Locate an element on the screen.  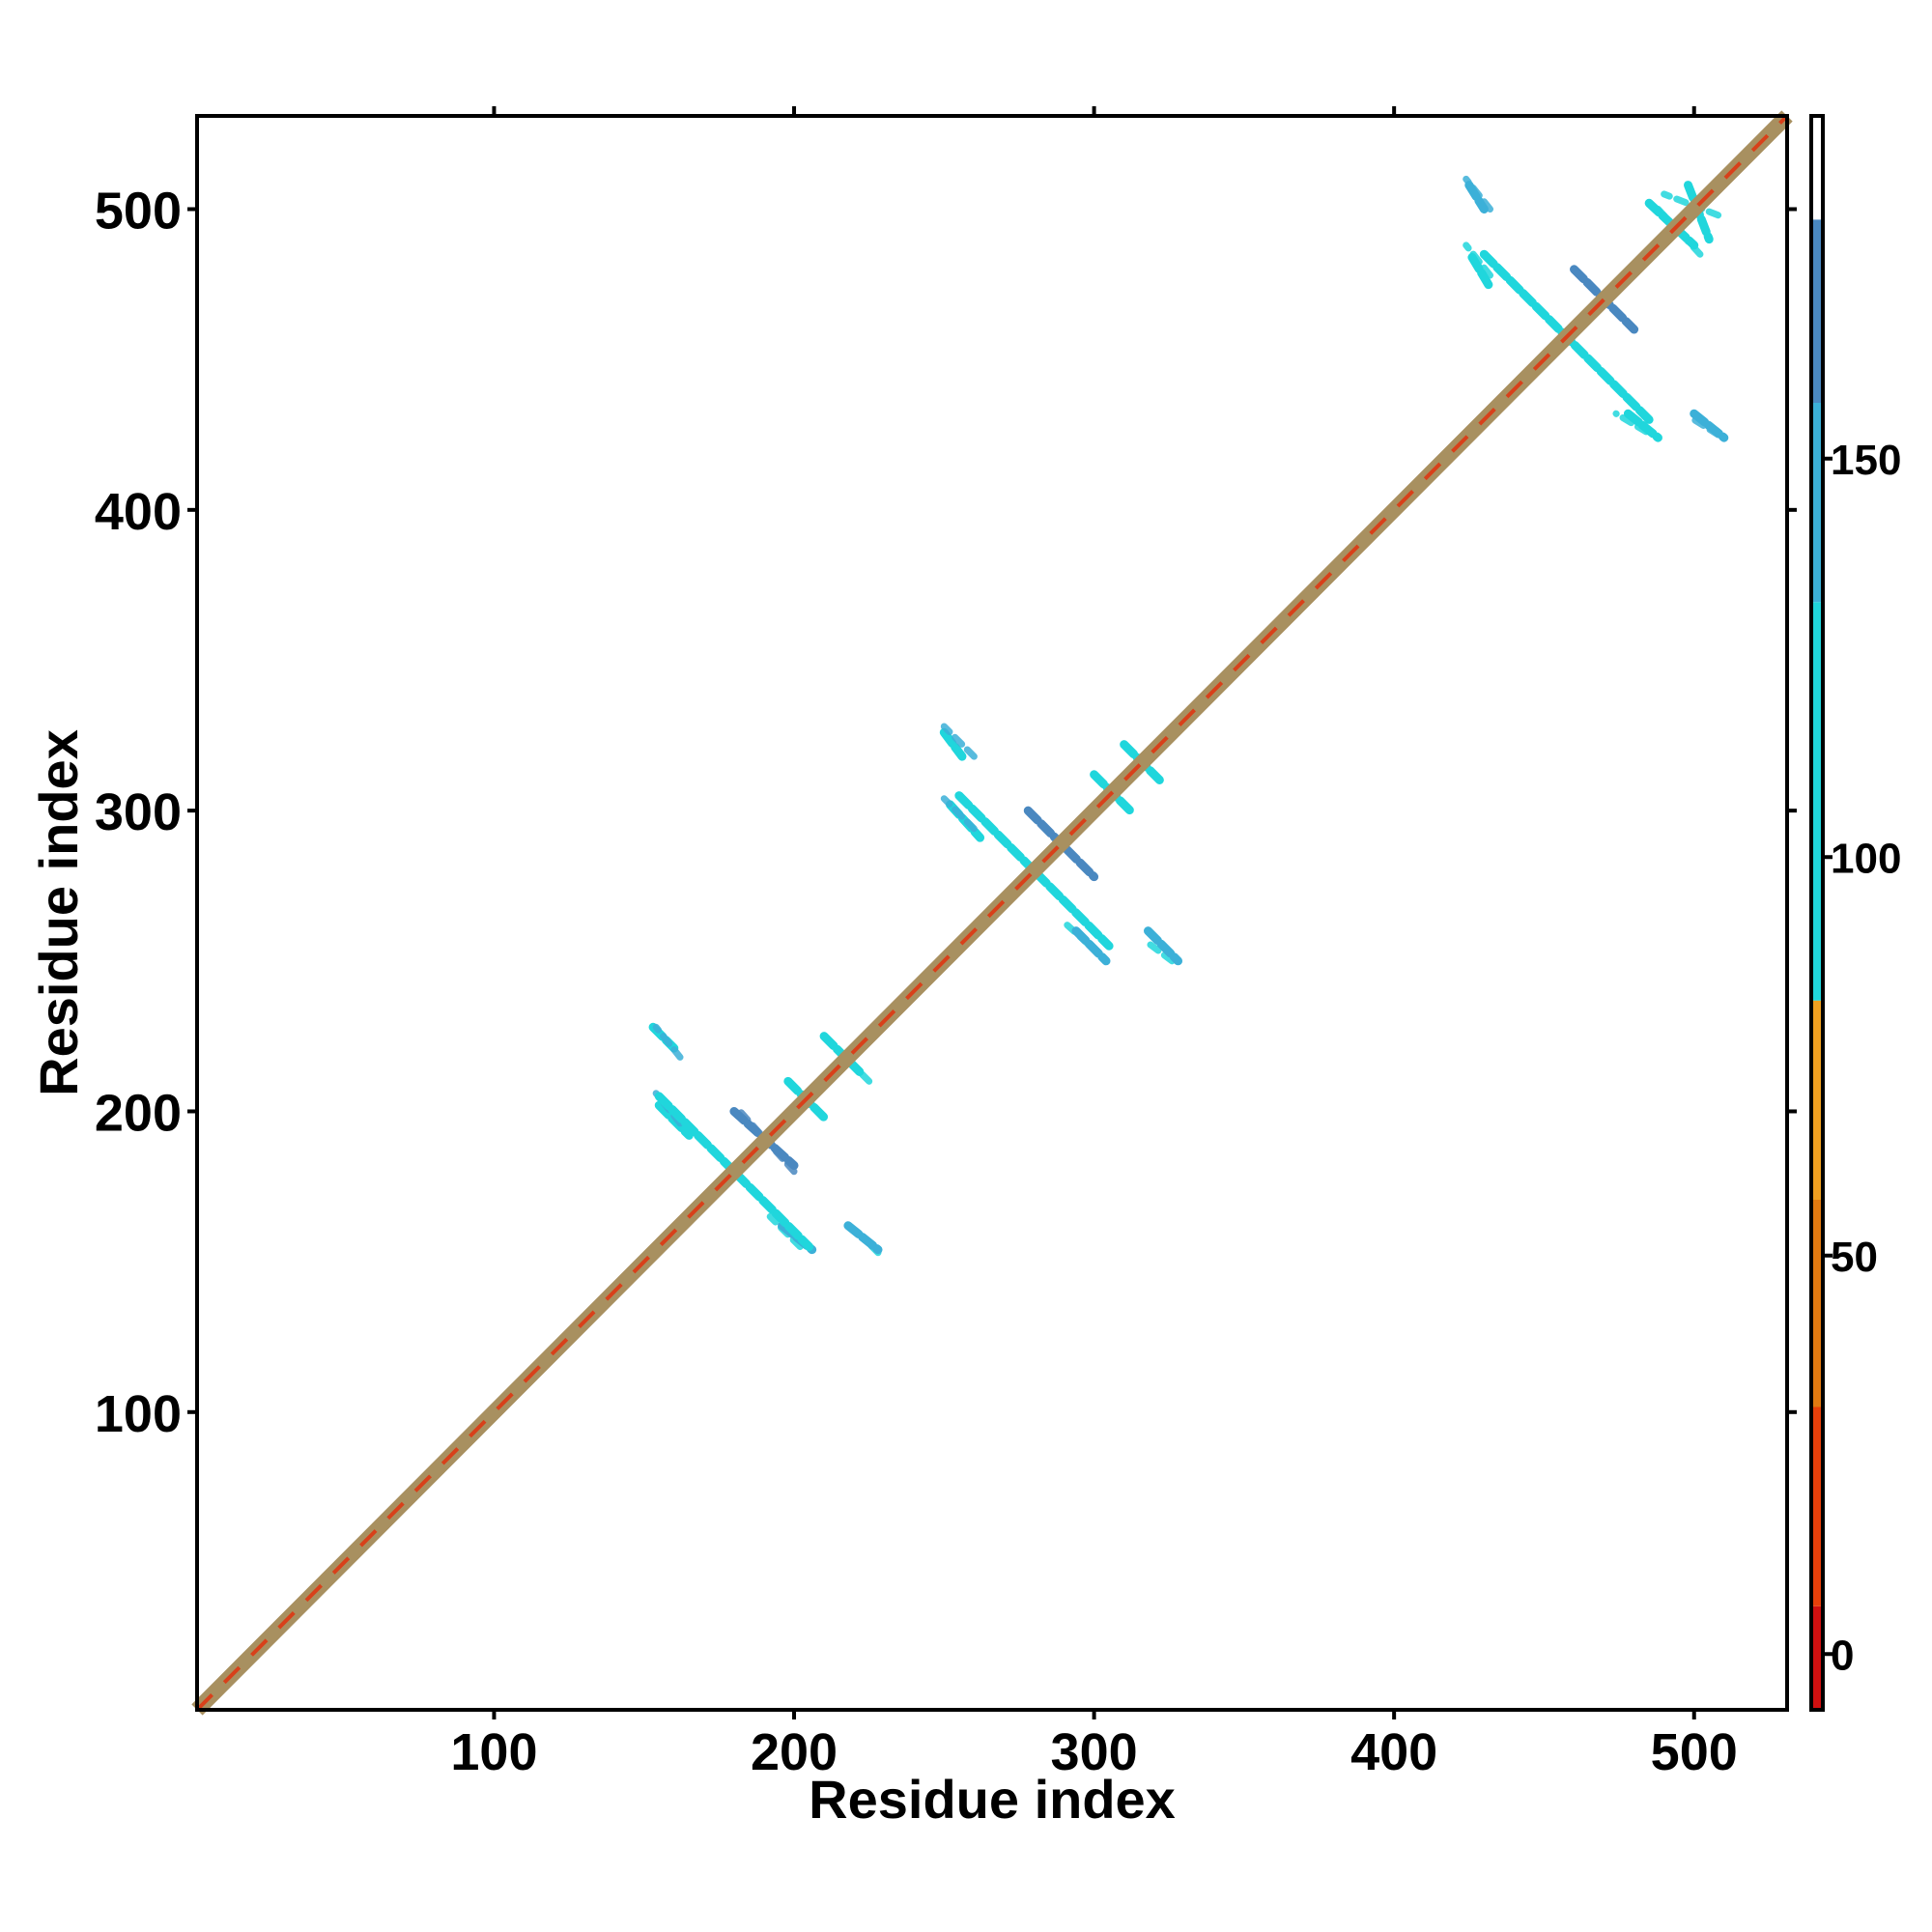
y-axis-title: Residue index is located at coordinates (58, 912).